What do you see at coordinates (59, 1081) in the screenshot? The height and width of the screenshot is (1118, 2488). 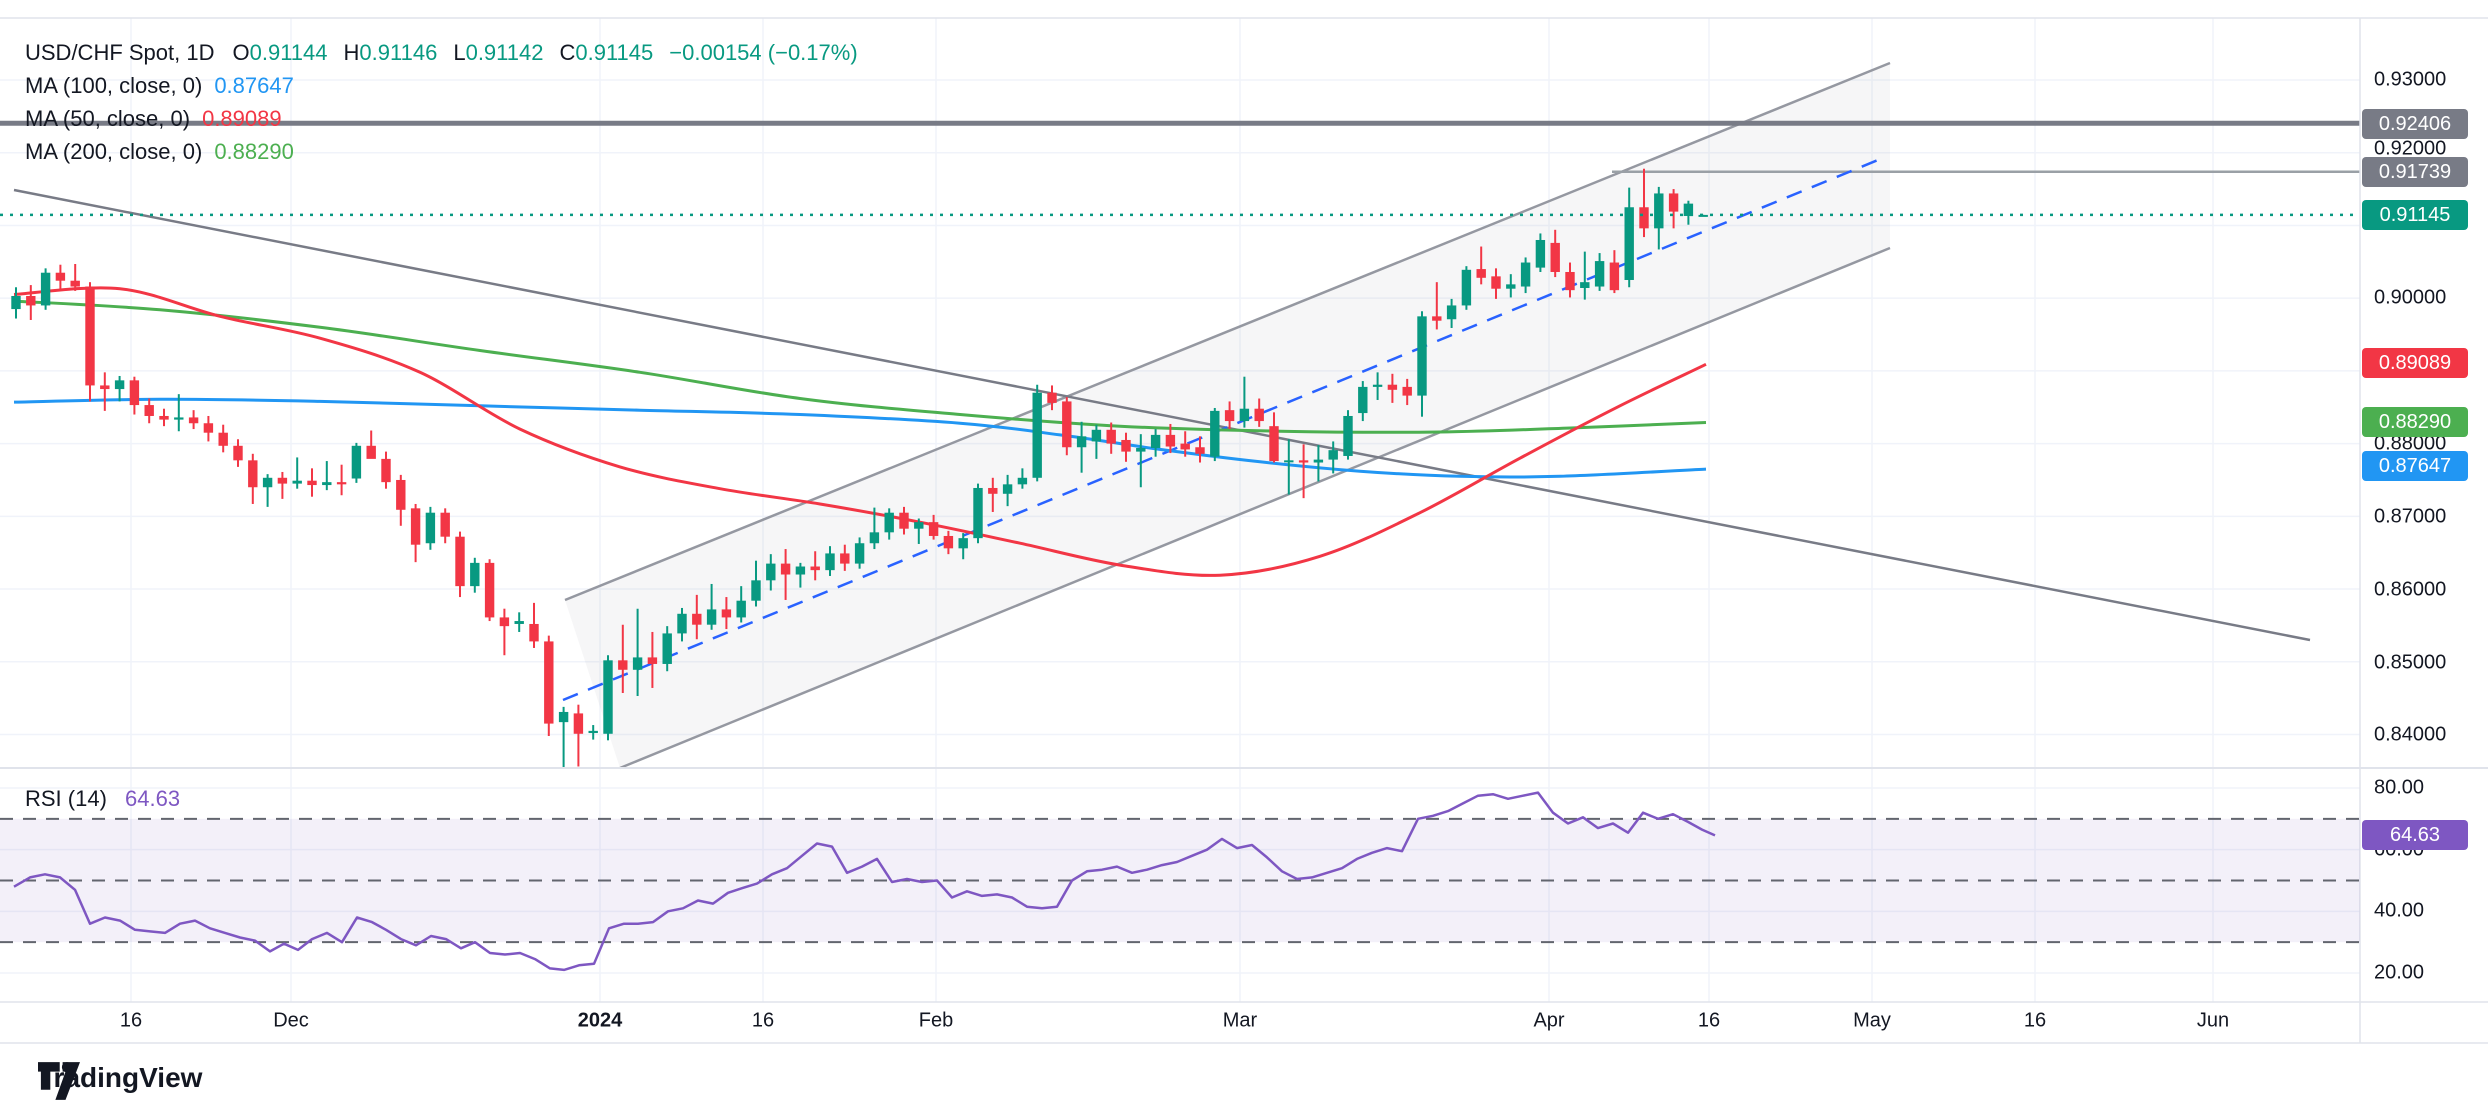 I see `tradingview-logo-icon` at bounding box center [59, 1081].